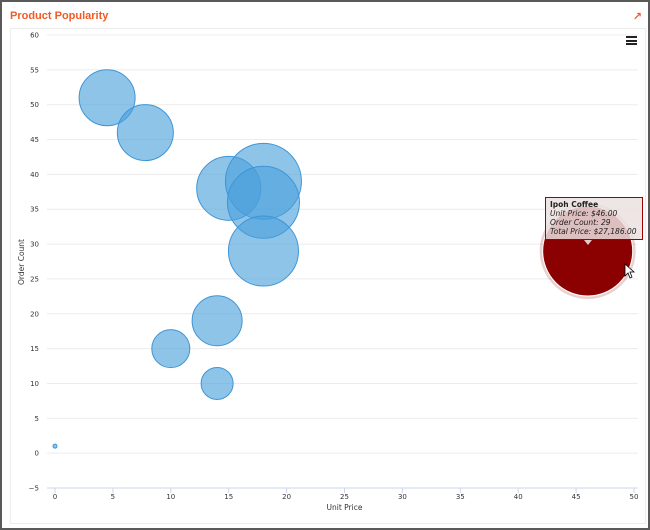 The width and height of the screenshot is (650, 530). Describe the element at coordinates (34, 489) in the screenshot. I see `y-tick-label: −5` at that location.